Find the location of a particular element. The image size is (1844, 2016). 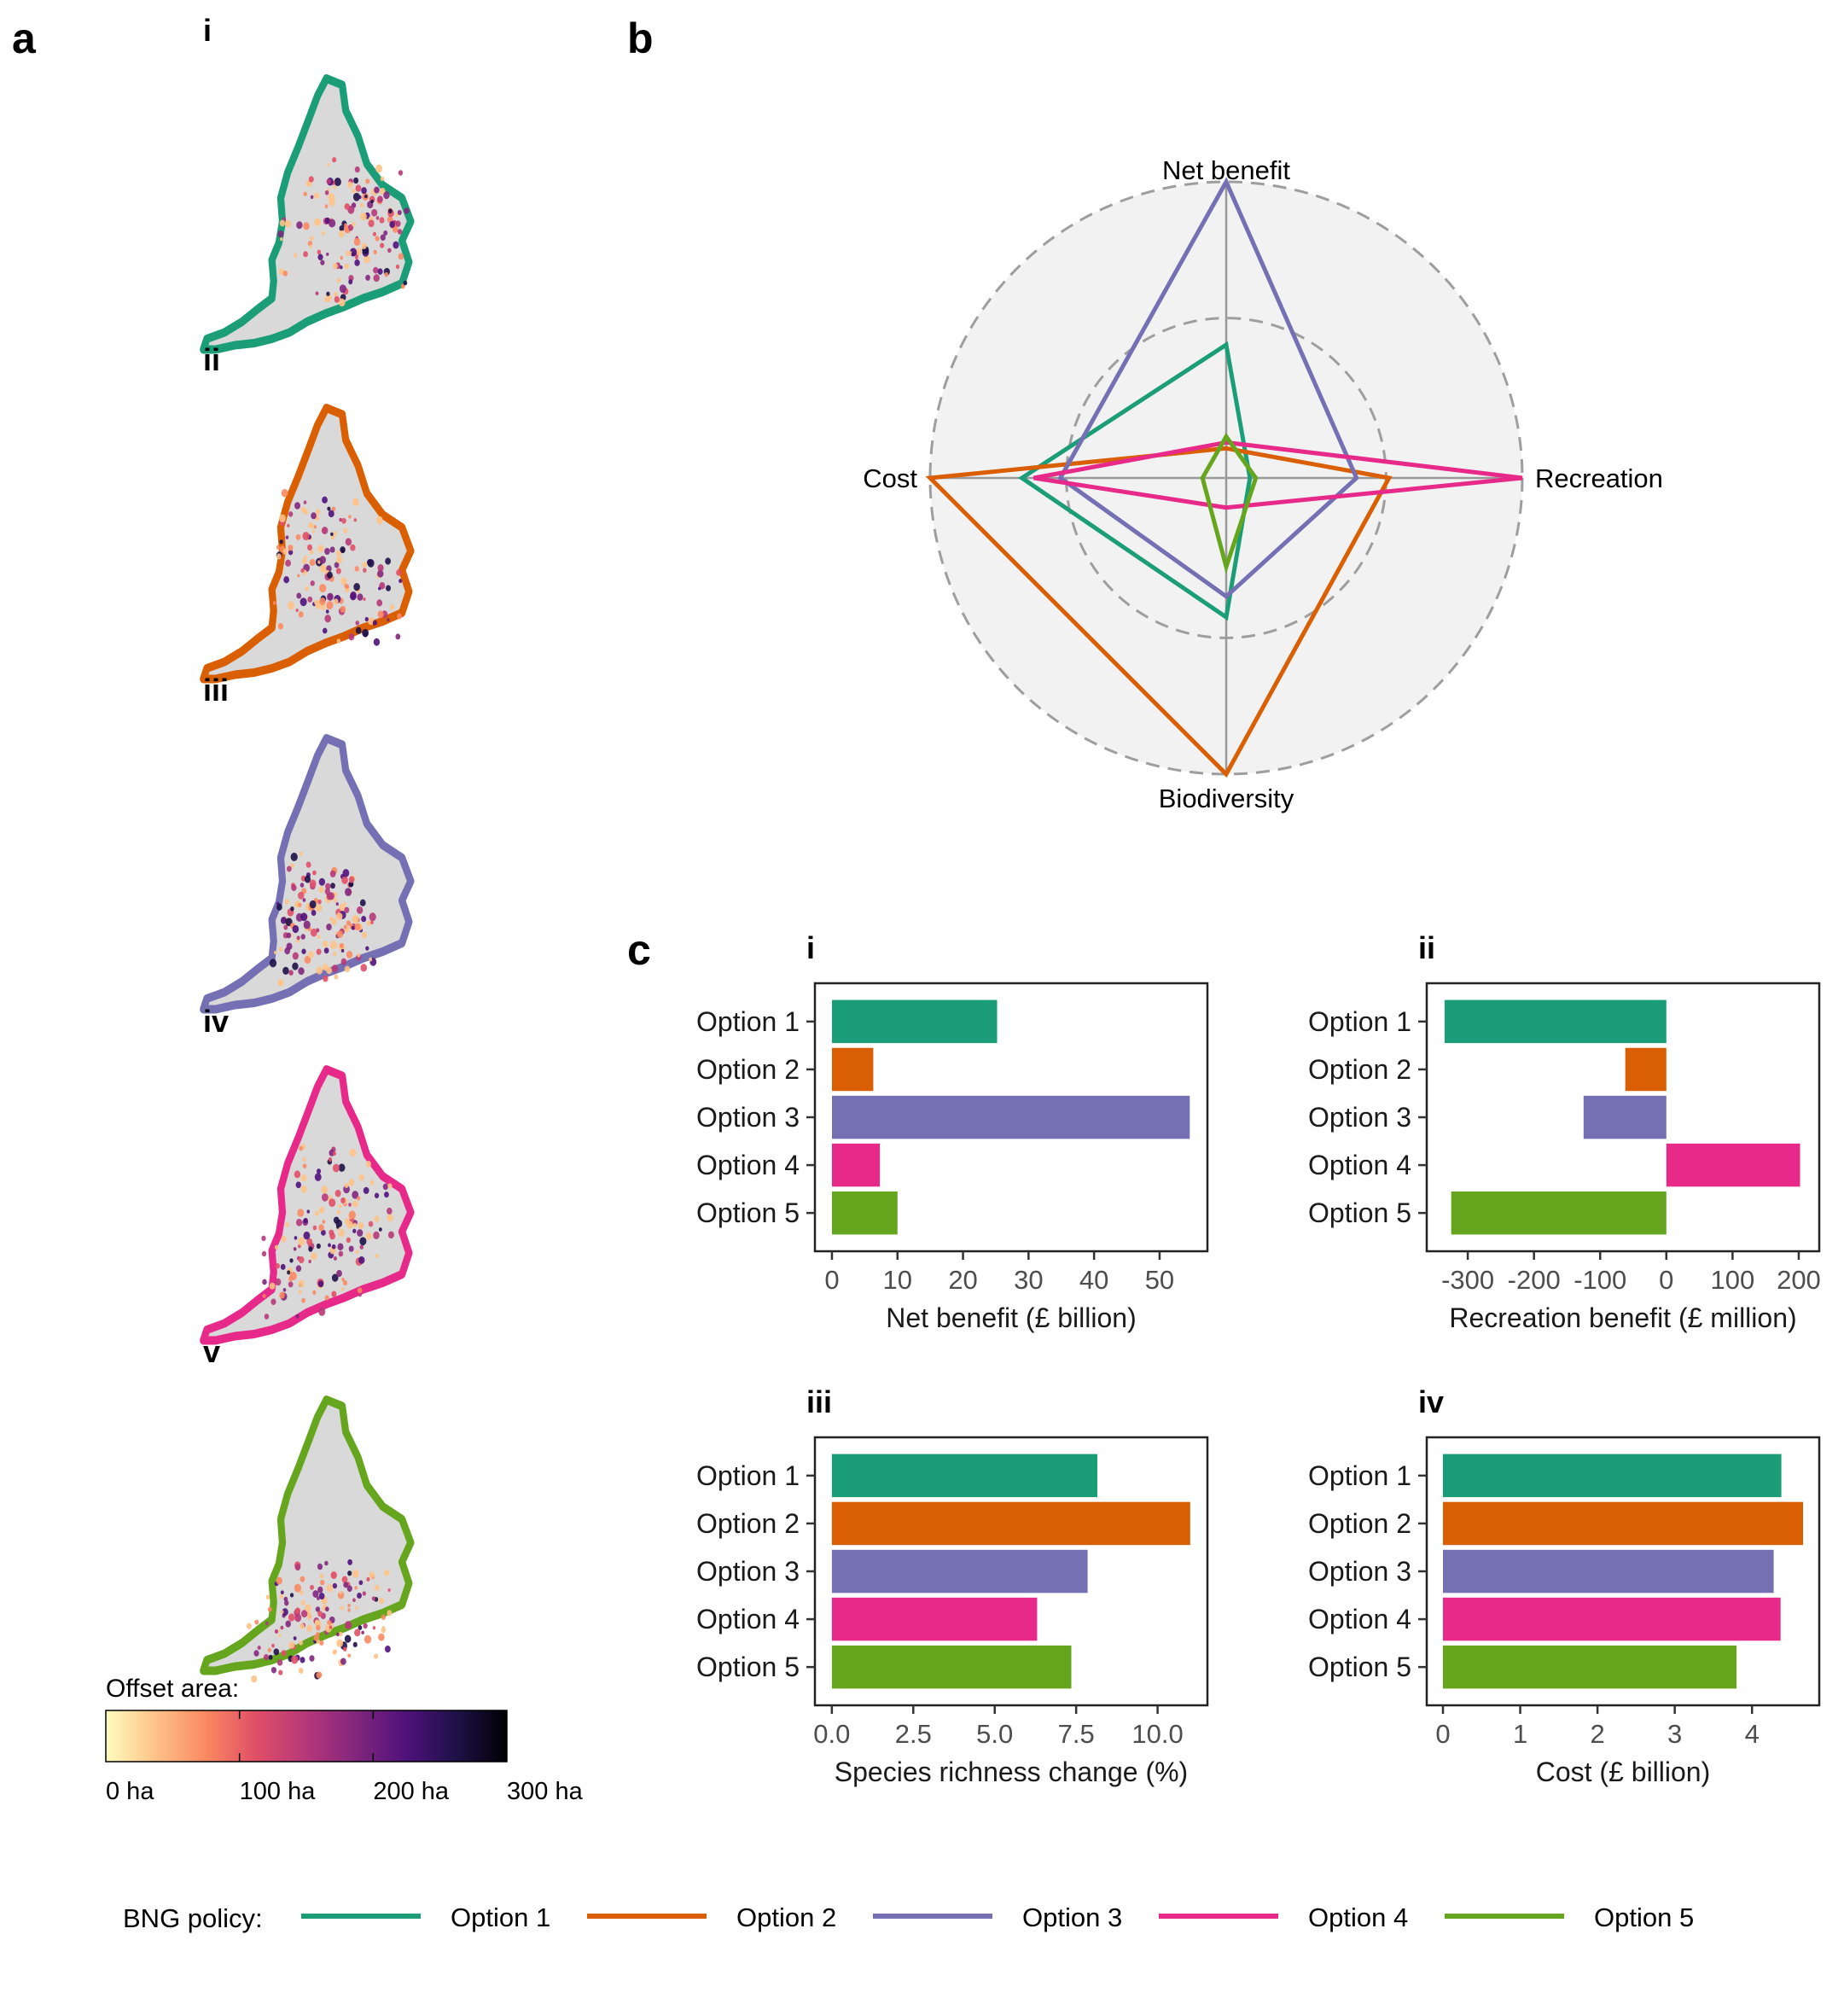

map-outline is located at coordinates (307, 214).